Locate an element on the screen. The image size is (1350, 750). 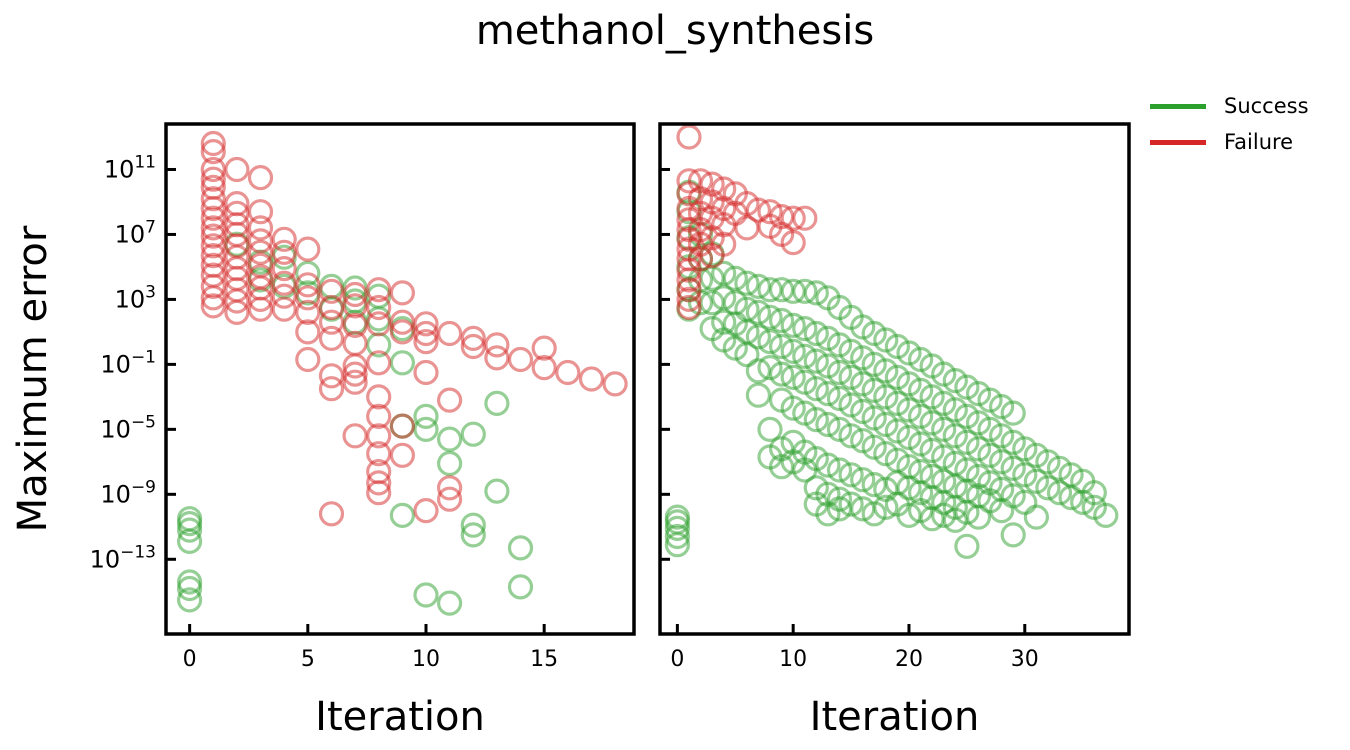
x-tick-label: 10 is located at coordinates (793, 659).